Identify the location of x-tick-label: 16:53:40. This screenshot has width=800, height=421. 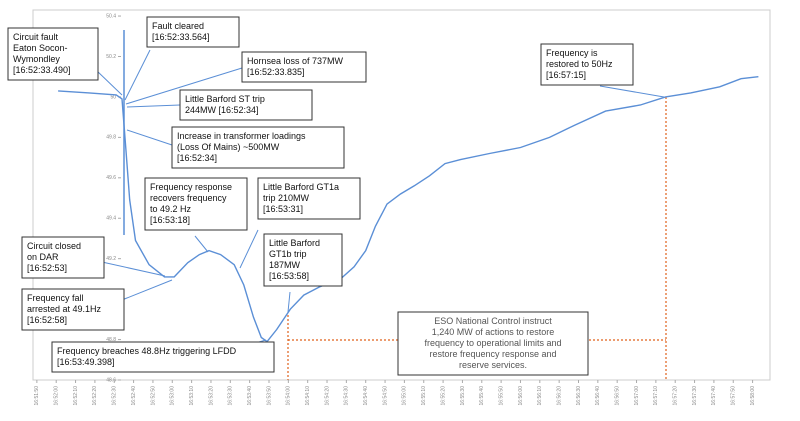
(250, 396).